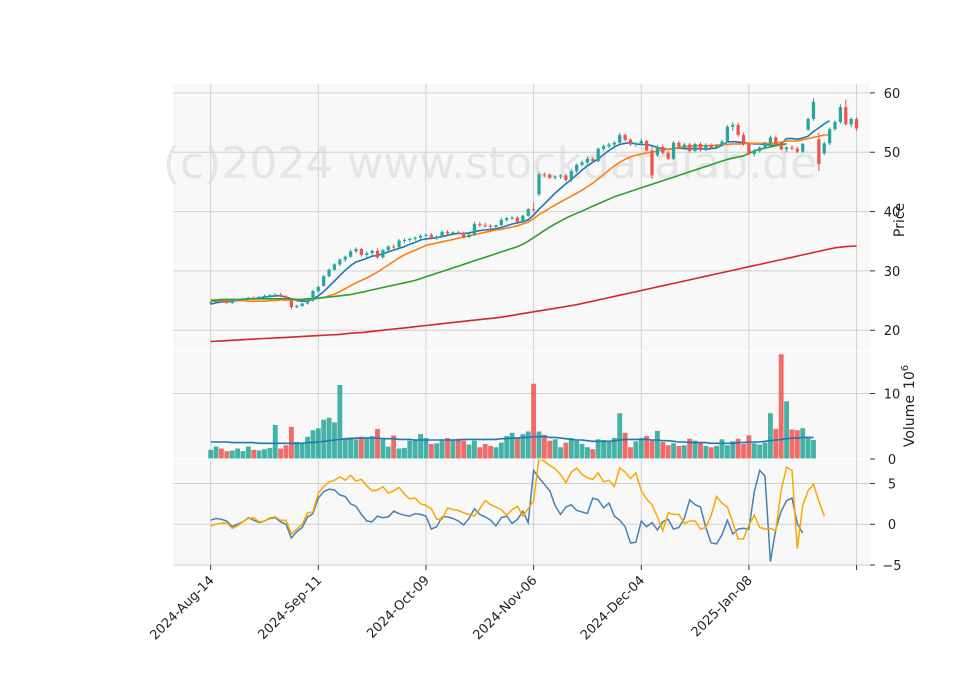 The height and width of the screenshot is (690, 960). I want to click on volume-axis-label: Volume 106, so click(909, 406).